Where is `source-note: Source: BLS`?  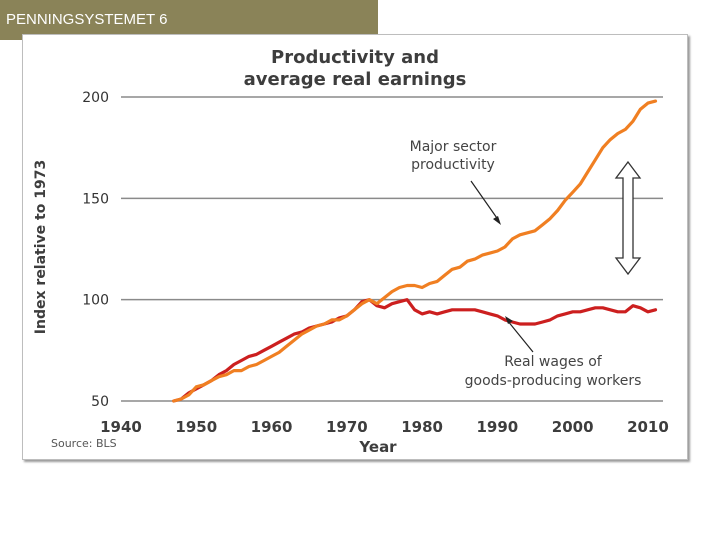
source-note: Source: BLS is located at coordinates (84, 443).